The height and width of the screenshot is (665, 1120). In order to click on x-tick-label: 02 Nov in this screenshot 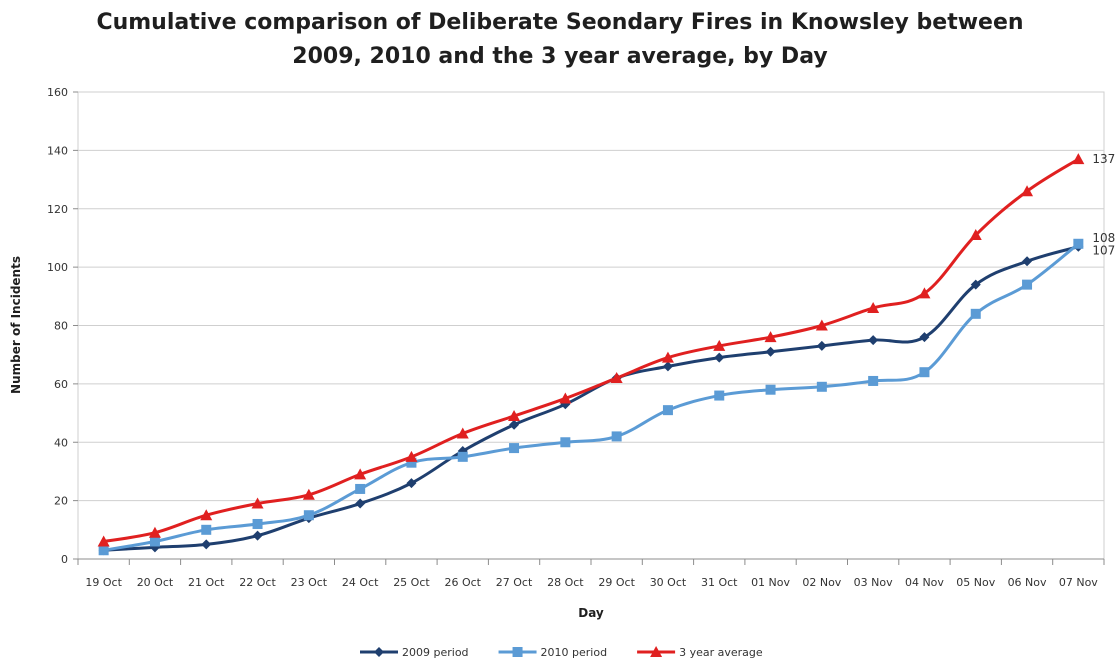, I will do `click(821, 582)`.